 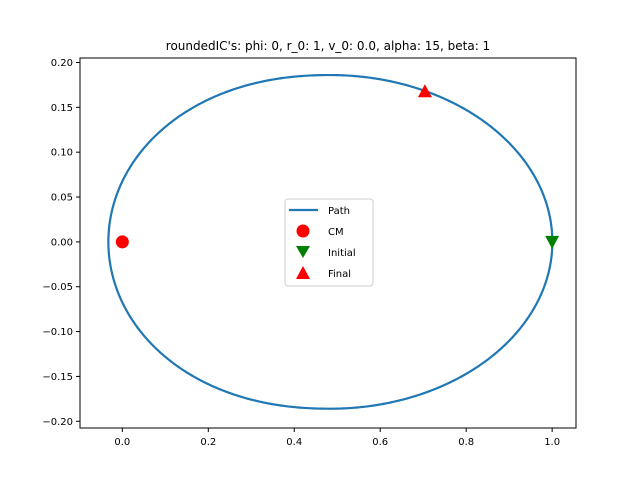 I want to click on legend-label-cm: CM, so click(x=336, y=232).